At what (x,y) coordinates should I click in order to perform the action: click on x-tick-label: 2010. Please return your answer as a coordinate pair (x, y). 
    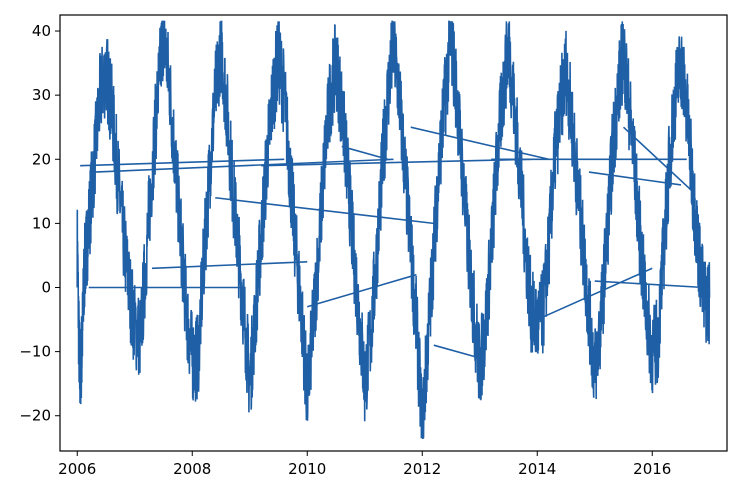
    Looking at the image, I should click on (307, 469).